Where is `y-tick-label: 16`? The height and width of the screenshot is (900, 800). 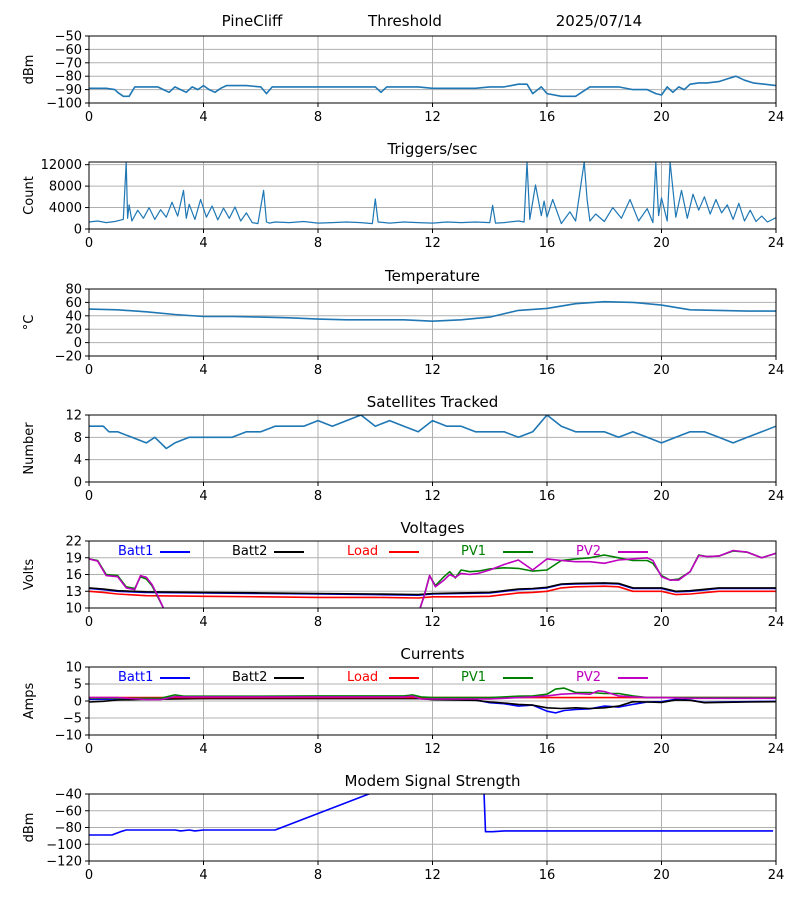 y-tick-label: 16 is located at coordinates (73, 575).